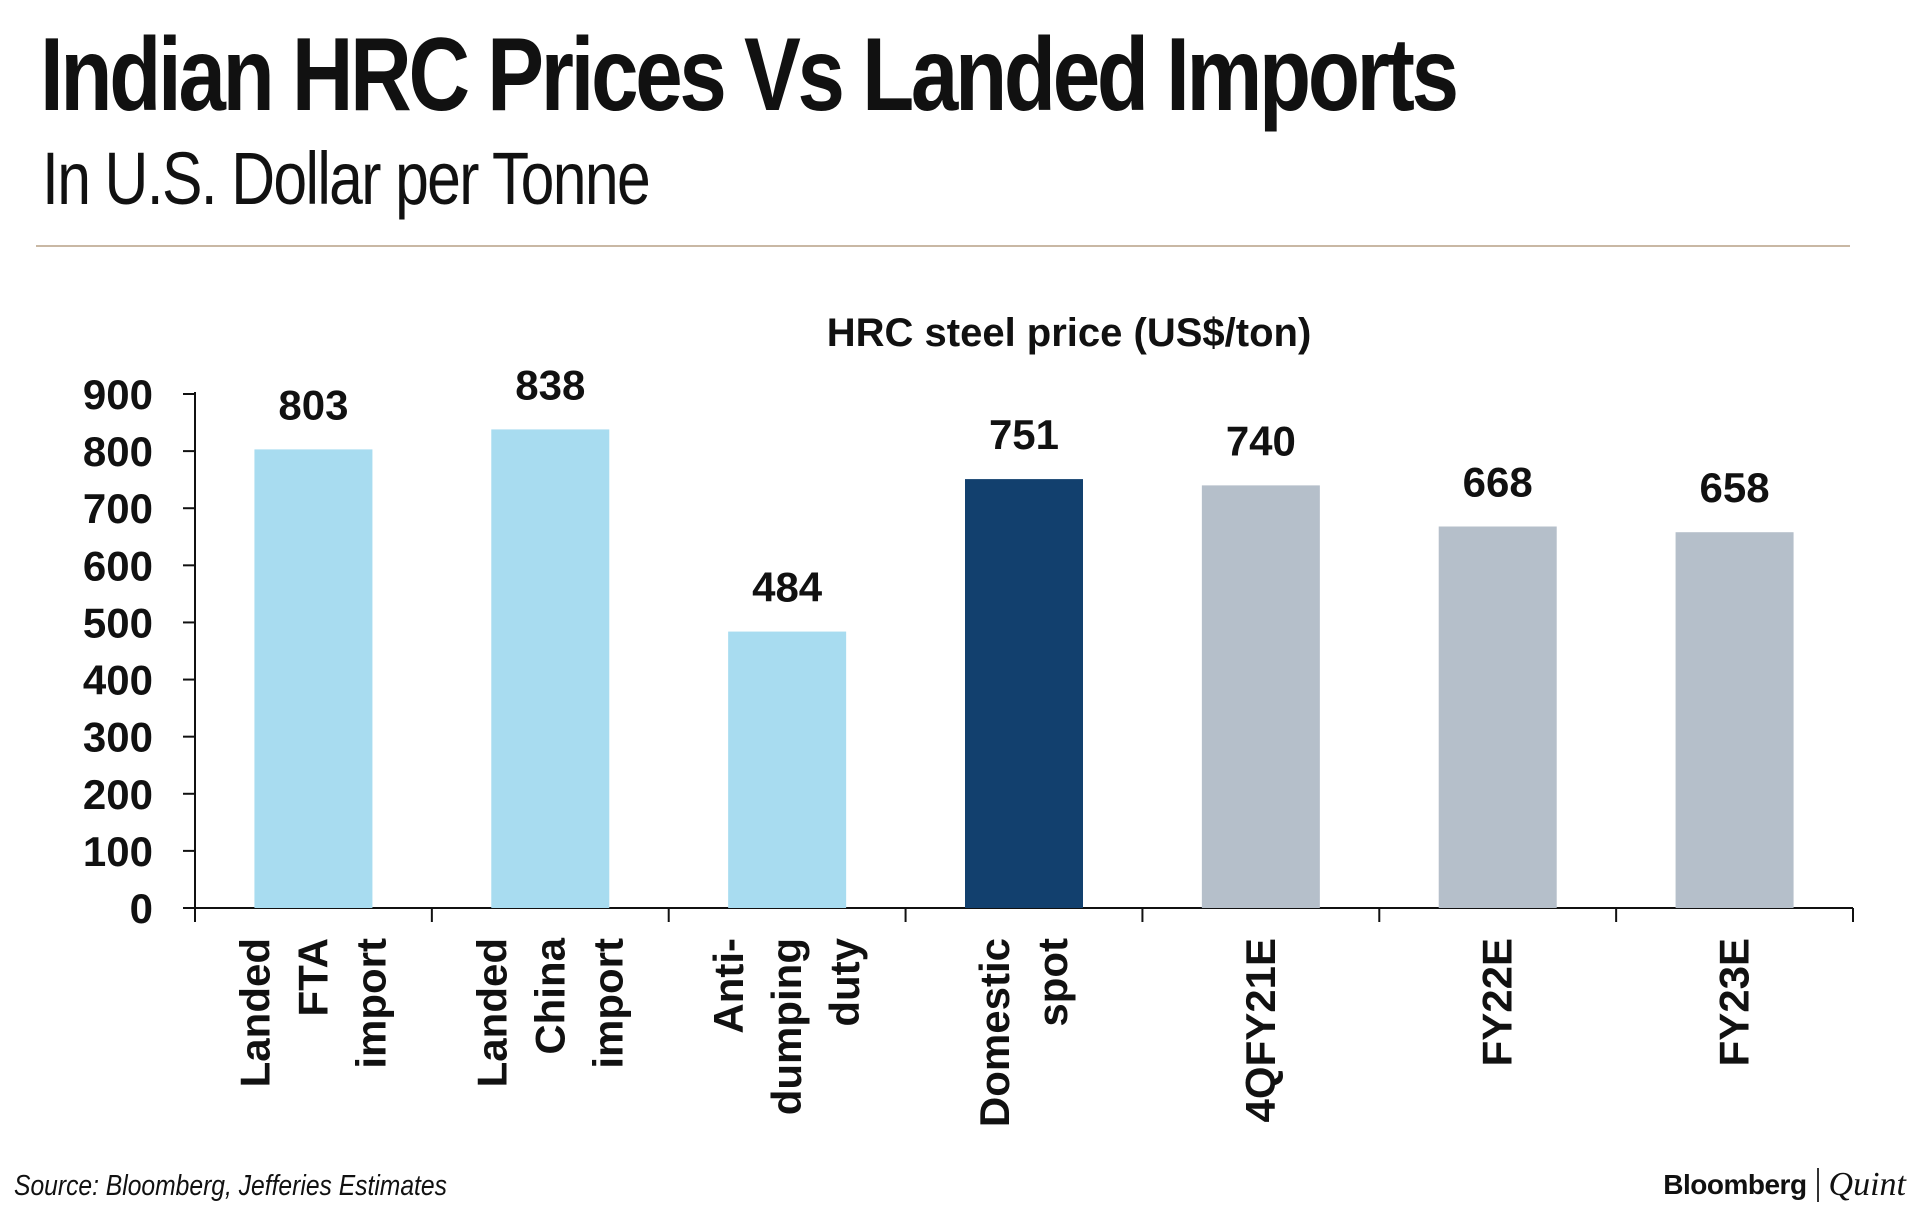 This screenshot has width=1920, height=1221. Describe the element at coordinates (313, 404) in the screenshot. I see `data-label: 803` at that location.